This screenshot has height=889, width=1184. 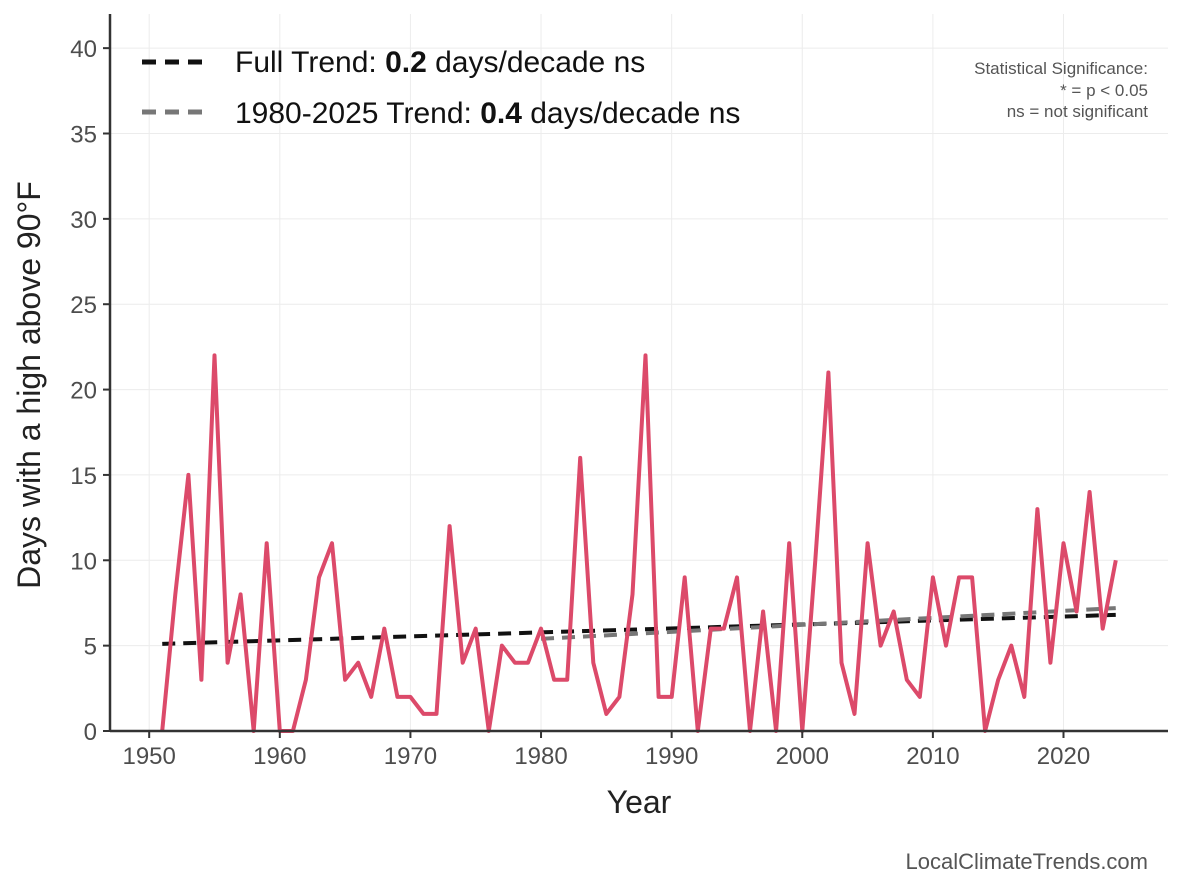 I want to click on x-tick-label: 1970, so click(x=410, y=756).